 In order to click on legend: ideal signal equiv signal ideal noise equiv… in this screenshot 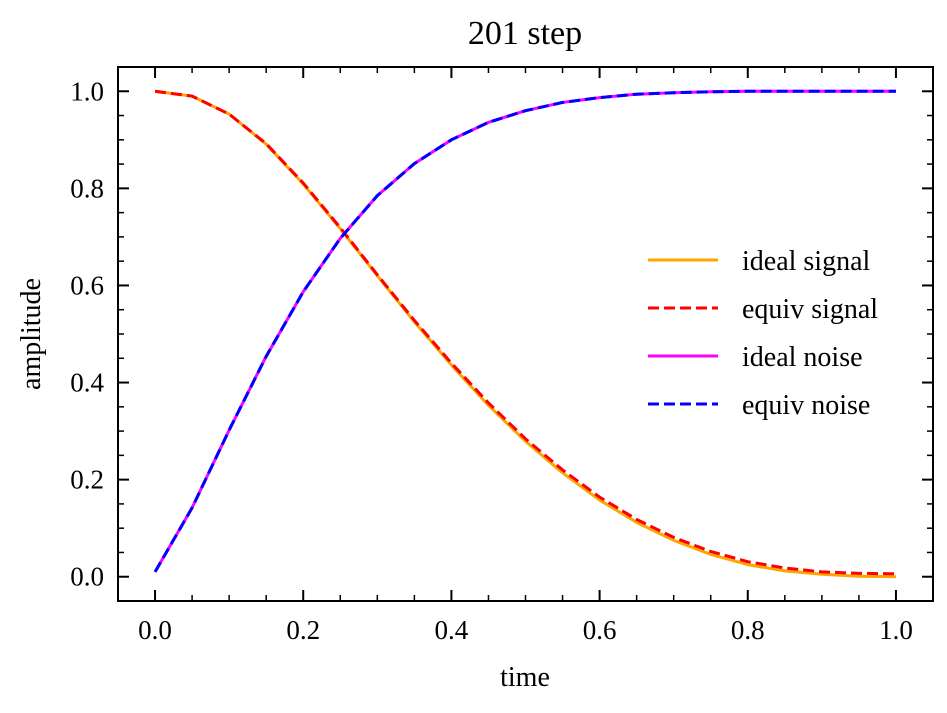, I will do `click(763, 333)`.